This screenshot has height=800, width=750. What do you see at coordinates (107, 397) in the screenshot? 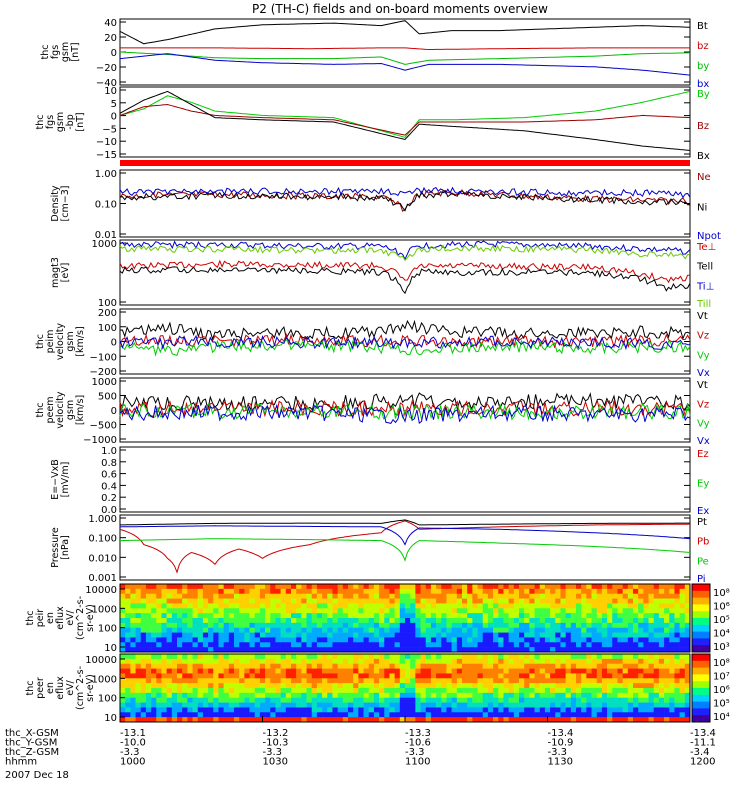
I see `y-tick-label: 500` at bounding box center [107, 397].